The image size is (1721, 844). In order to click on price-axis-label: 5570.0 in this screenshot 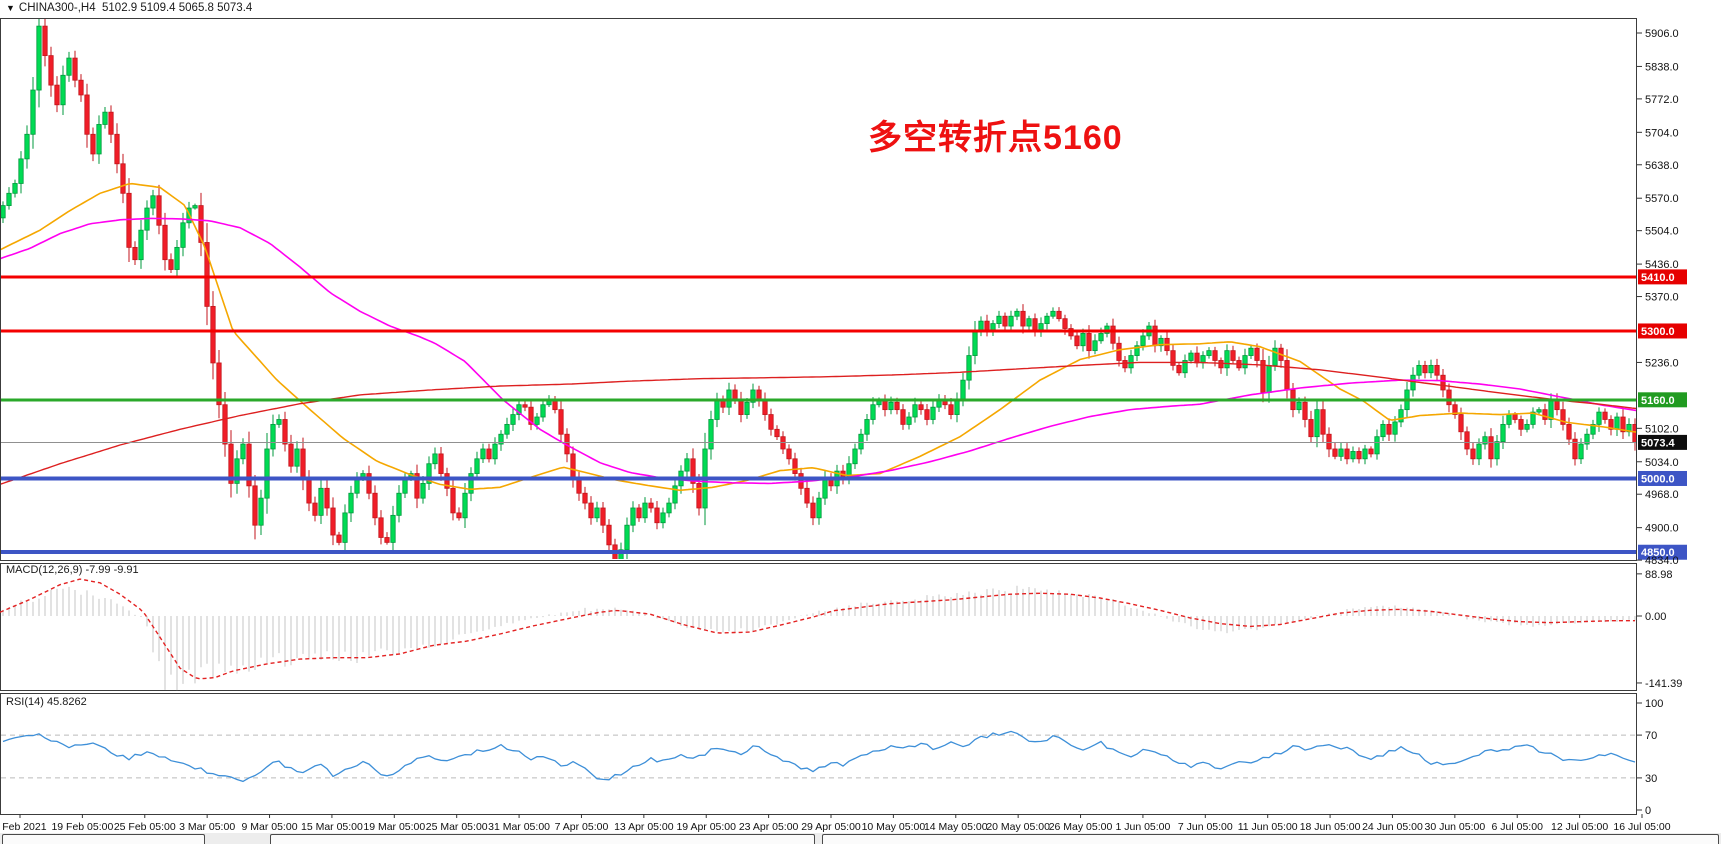, I will do `click(1662, 199)`.